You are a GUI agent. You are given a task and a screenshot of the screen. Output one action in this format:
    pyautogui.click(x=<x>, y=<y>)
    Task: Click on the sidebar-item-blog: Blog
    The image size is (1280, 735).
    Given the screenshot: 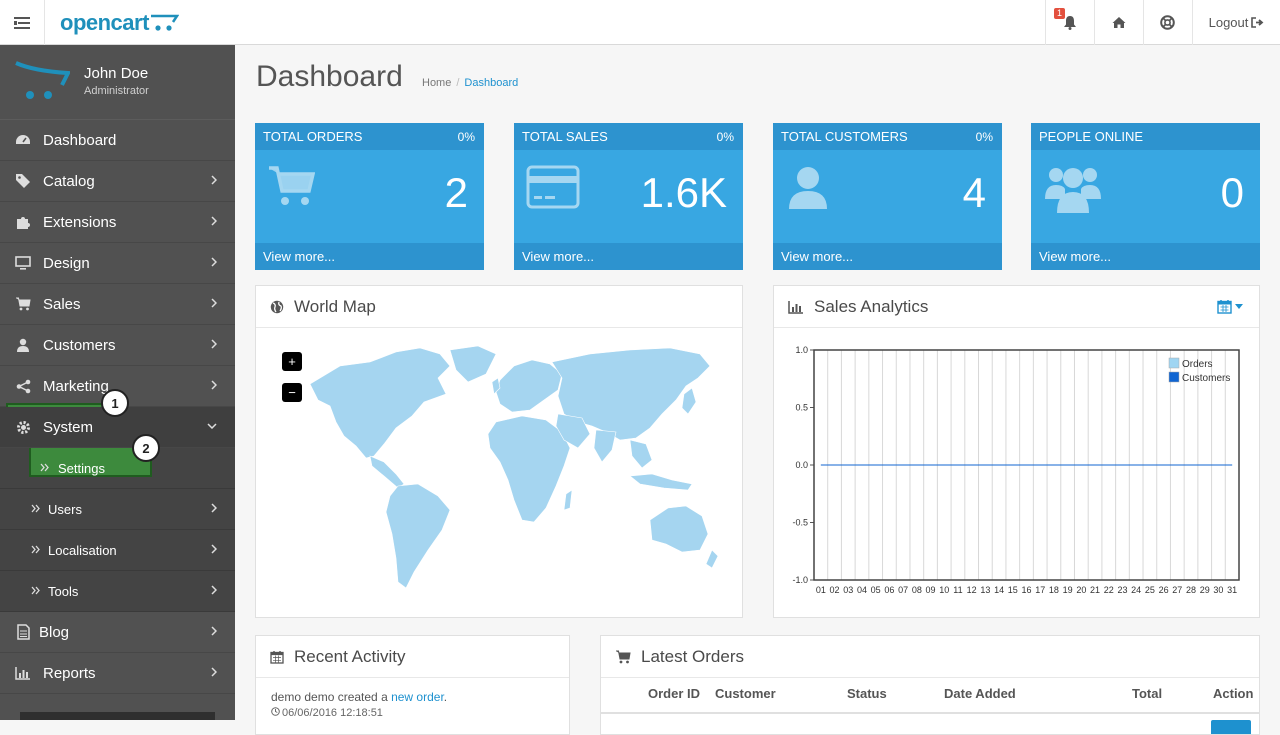 What is the action you would take?
    pyautogui.click(x=117, y=632)
    